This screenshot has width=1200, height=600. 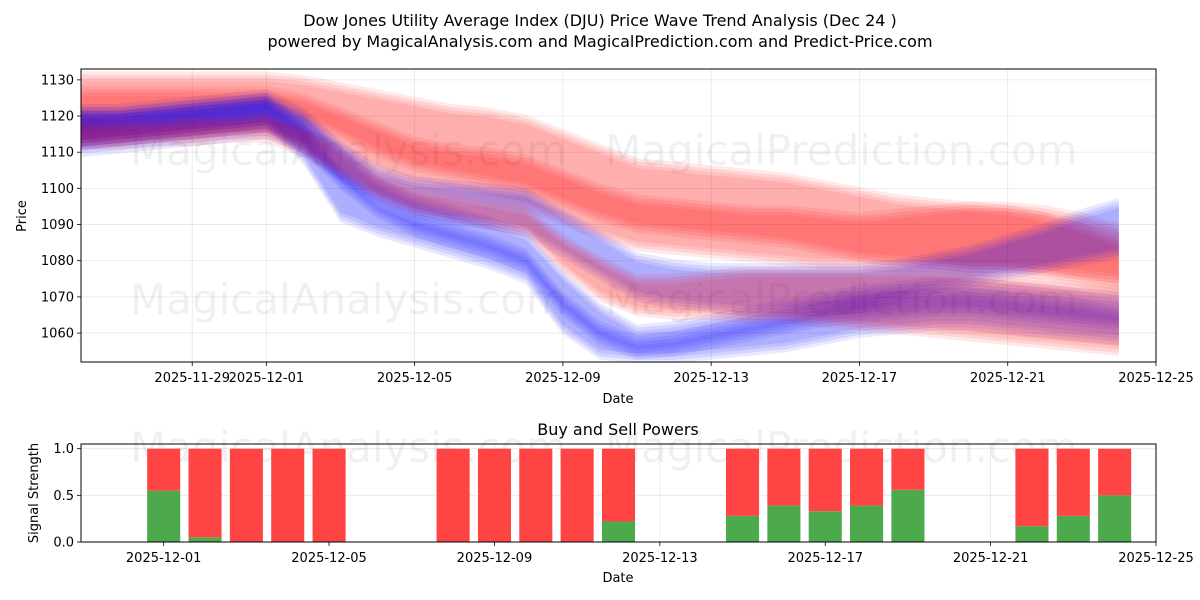 What do you see at coordinates (192, 378) in the screenshot?
I see `price-x-tick-label: 2025-11-29` at bounding box center [192, 378].